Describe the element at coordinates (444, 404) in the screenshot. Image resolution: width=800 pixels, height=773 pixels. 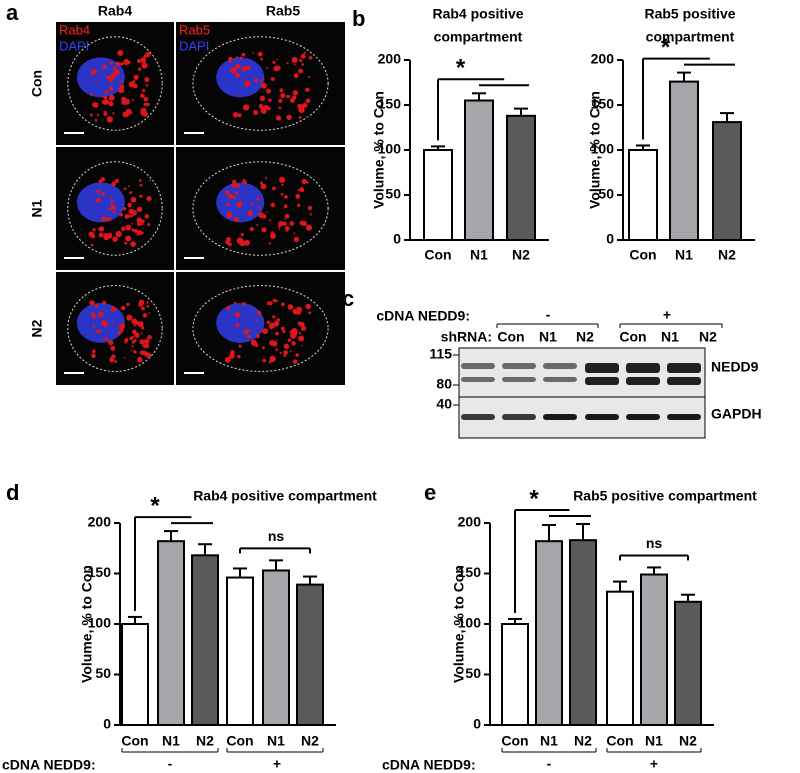
I see `marker-label: 40` at that location.